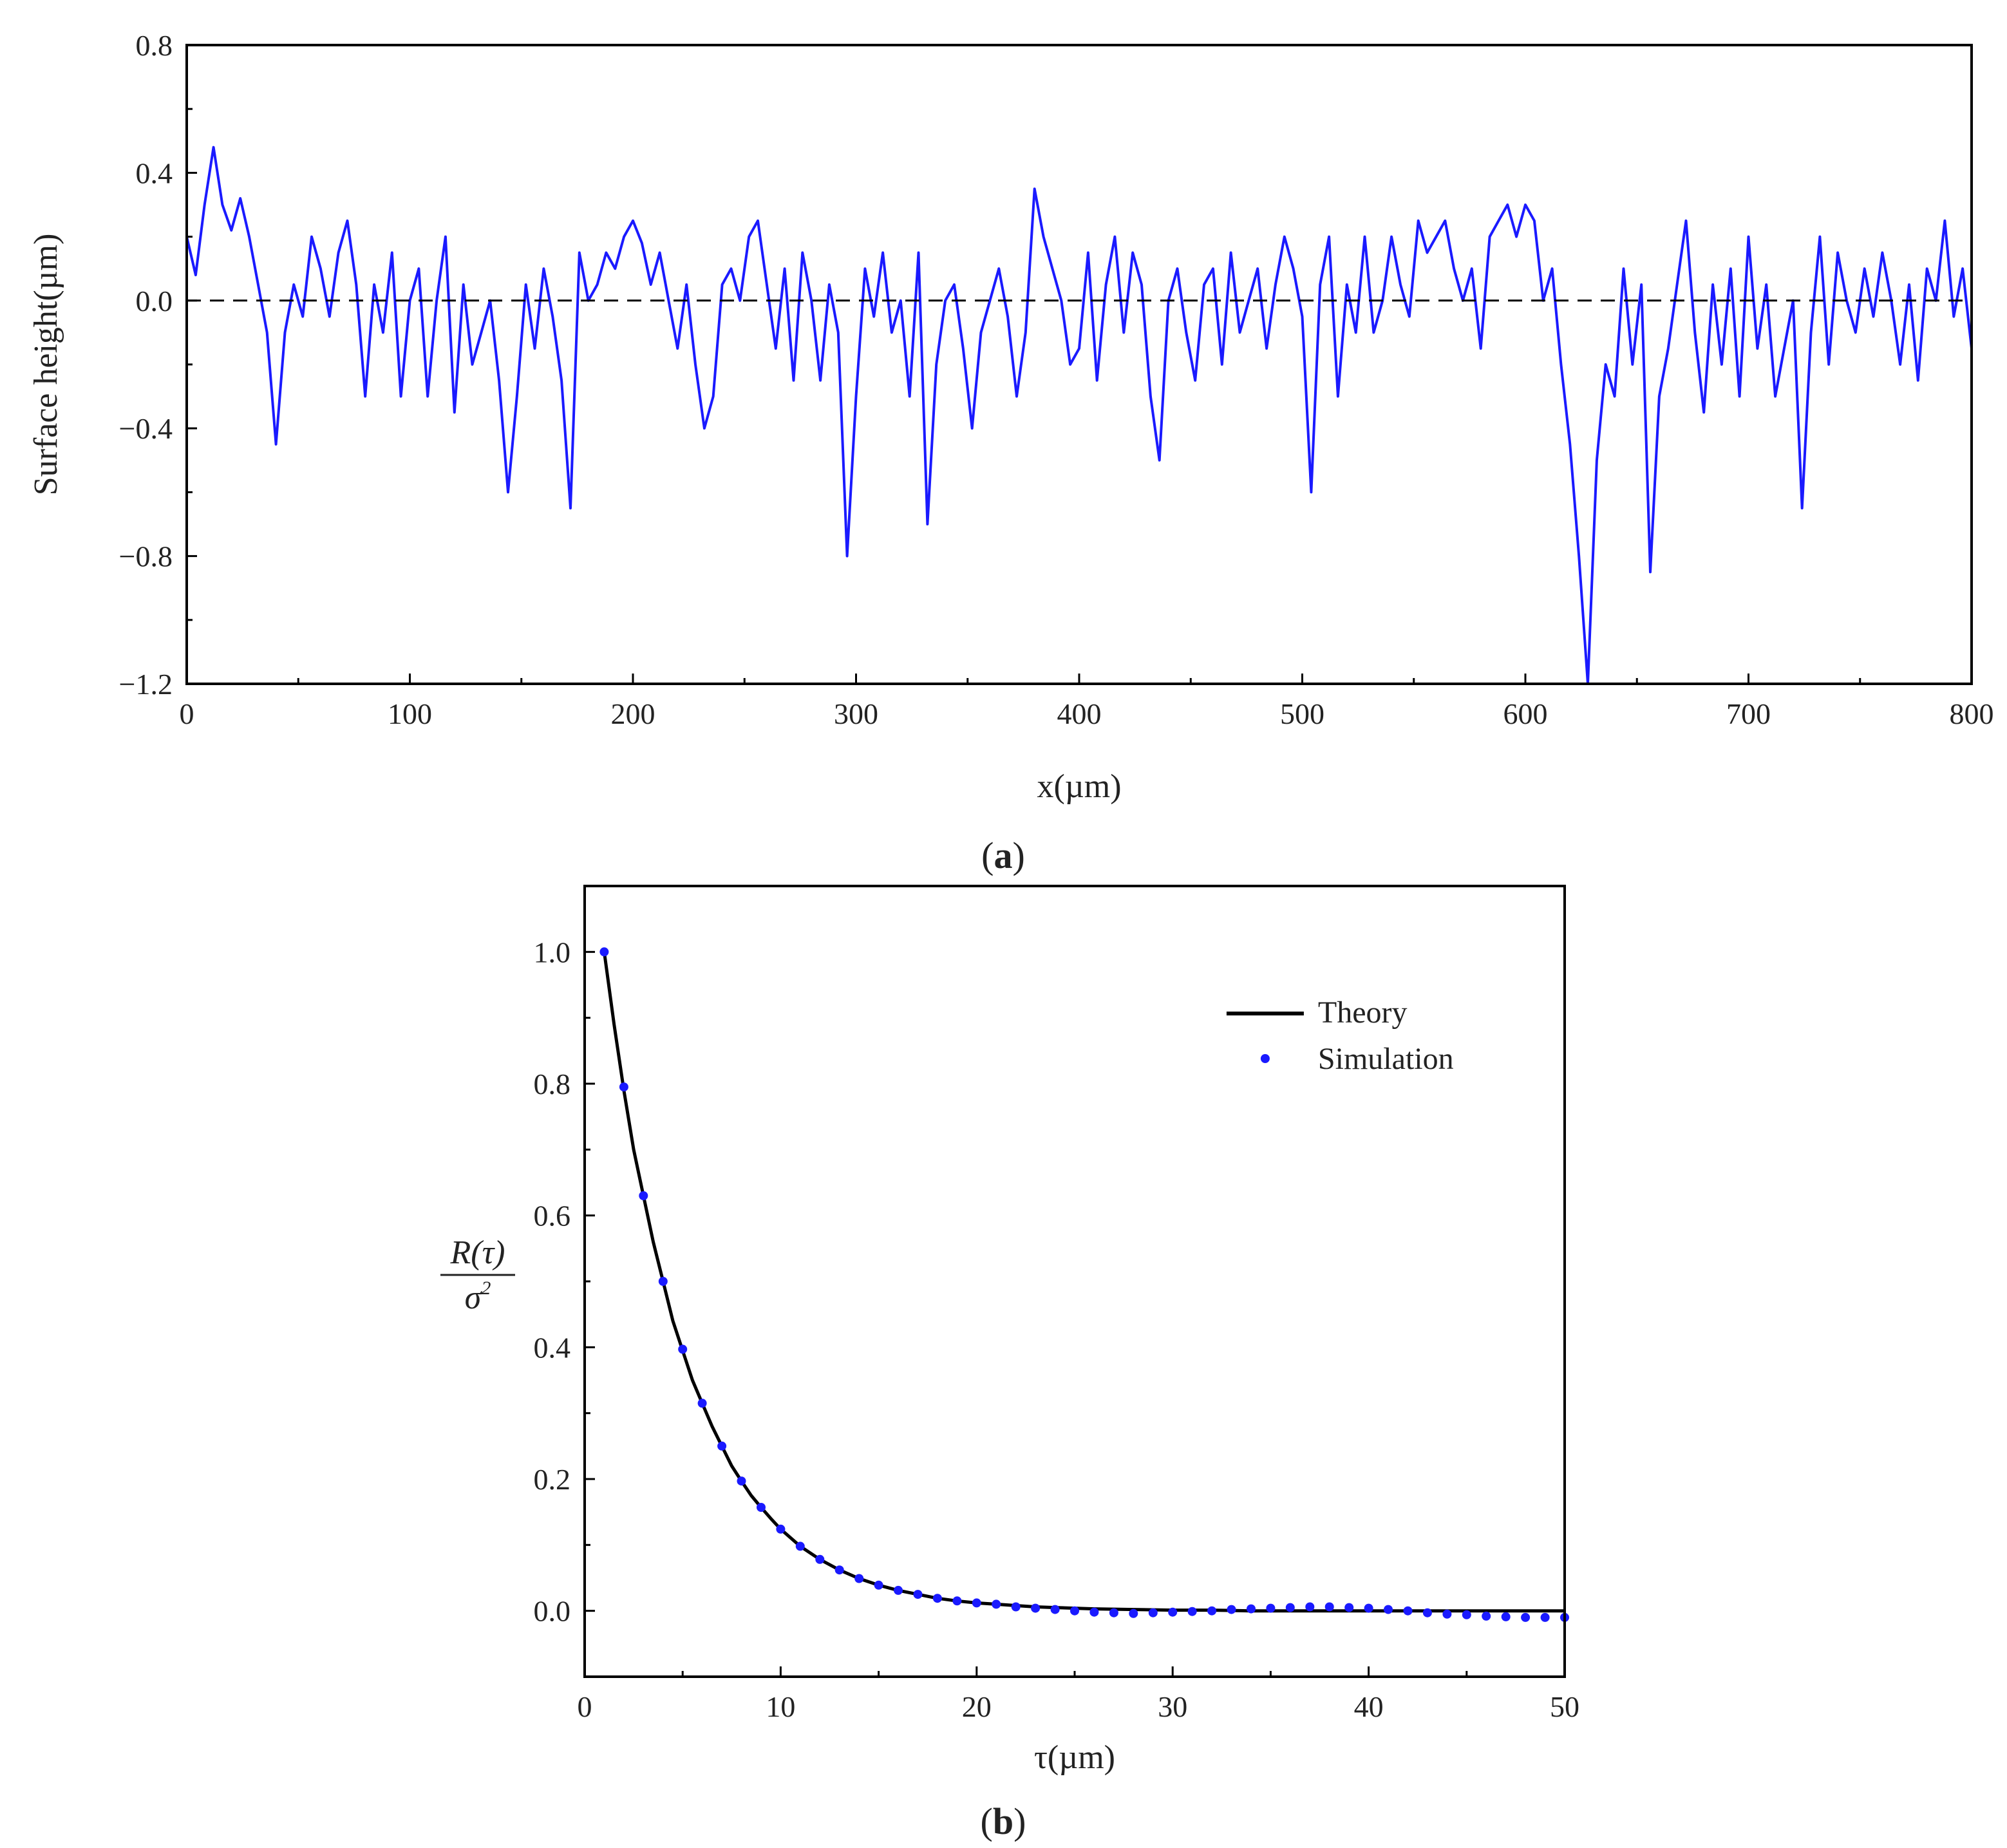 This screenshot has height=1848, width=2007. I want to click on a-x-tick-label: 800, so click(1972, 713).